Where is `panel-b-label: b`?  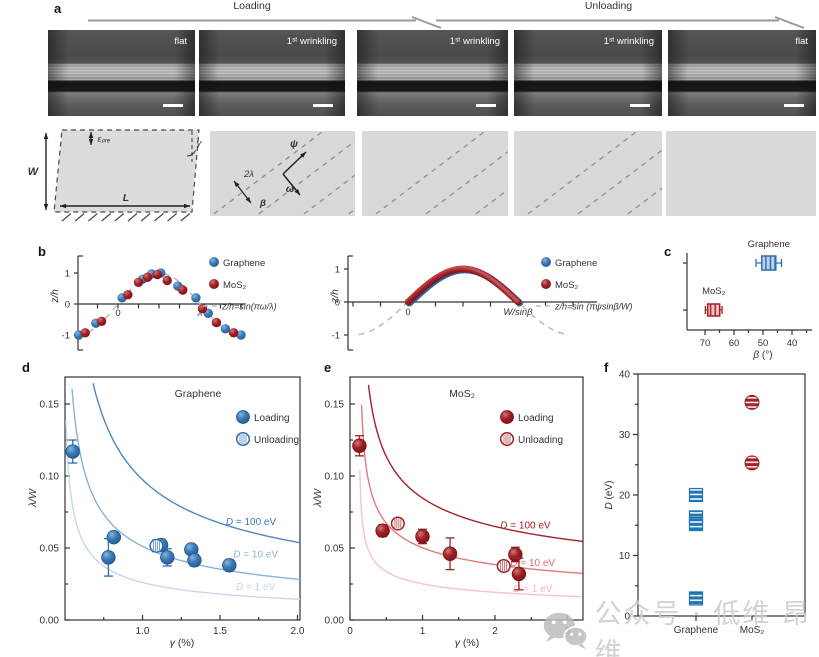 panel-b-label: b is located at coordinates (42, 251).